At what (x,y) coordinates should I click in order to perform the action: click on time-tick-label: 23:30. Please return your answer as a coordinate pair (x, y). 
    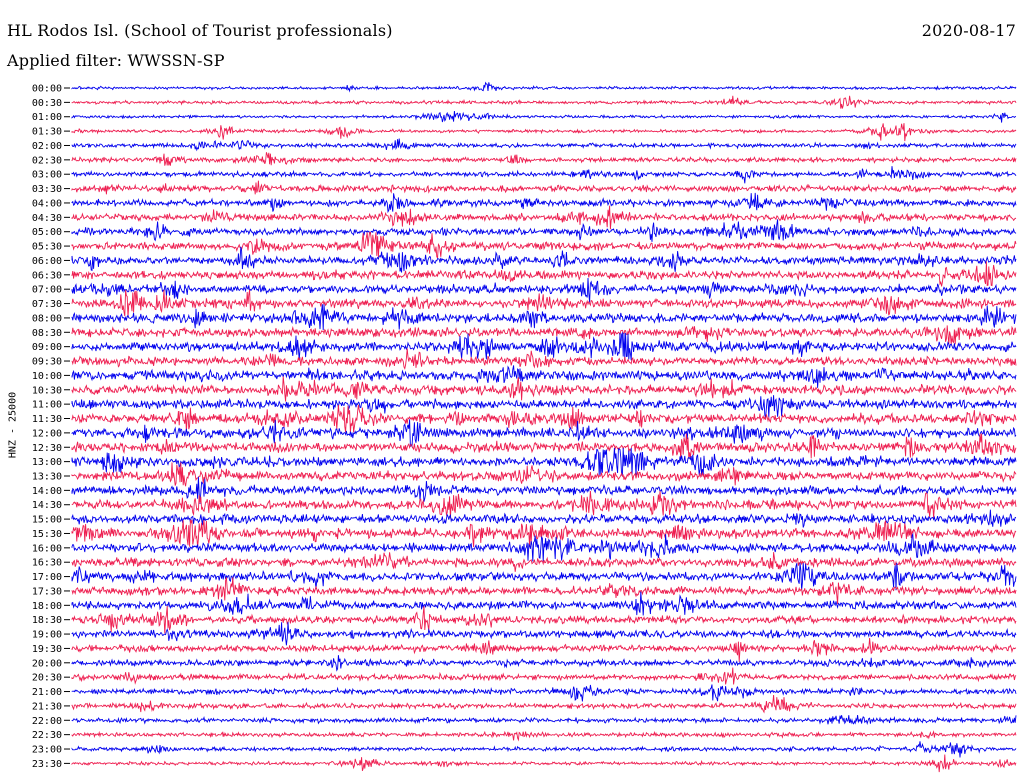
    Looking at the image, I should click on (47, 764).